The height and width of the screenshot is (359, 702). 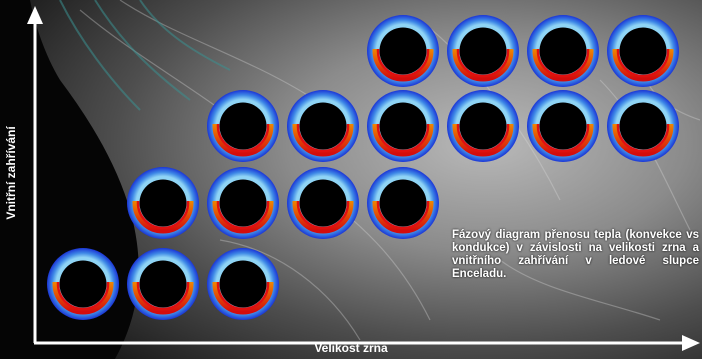 I want to click on y-axis-arrowhead, so click(x=35, y=15).